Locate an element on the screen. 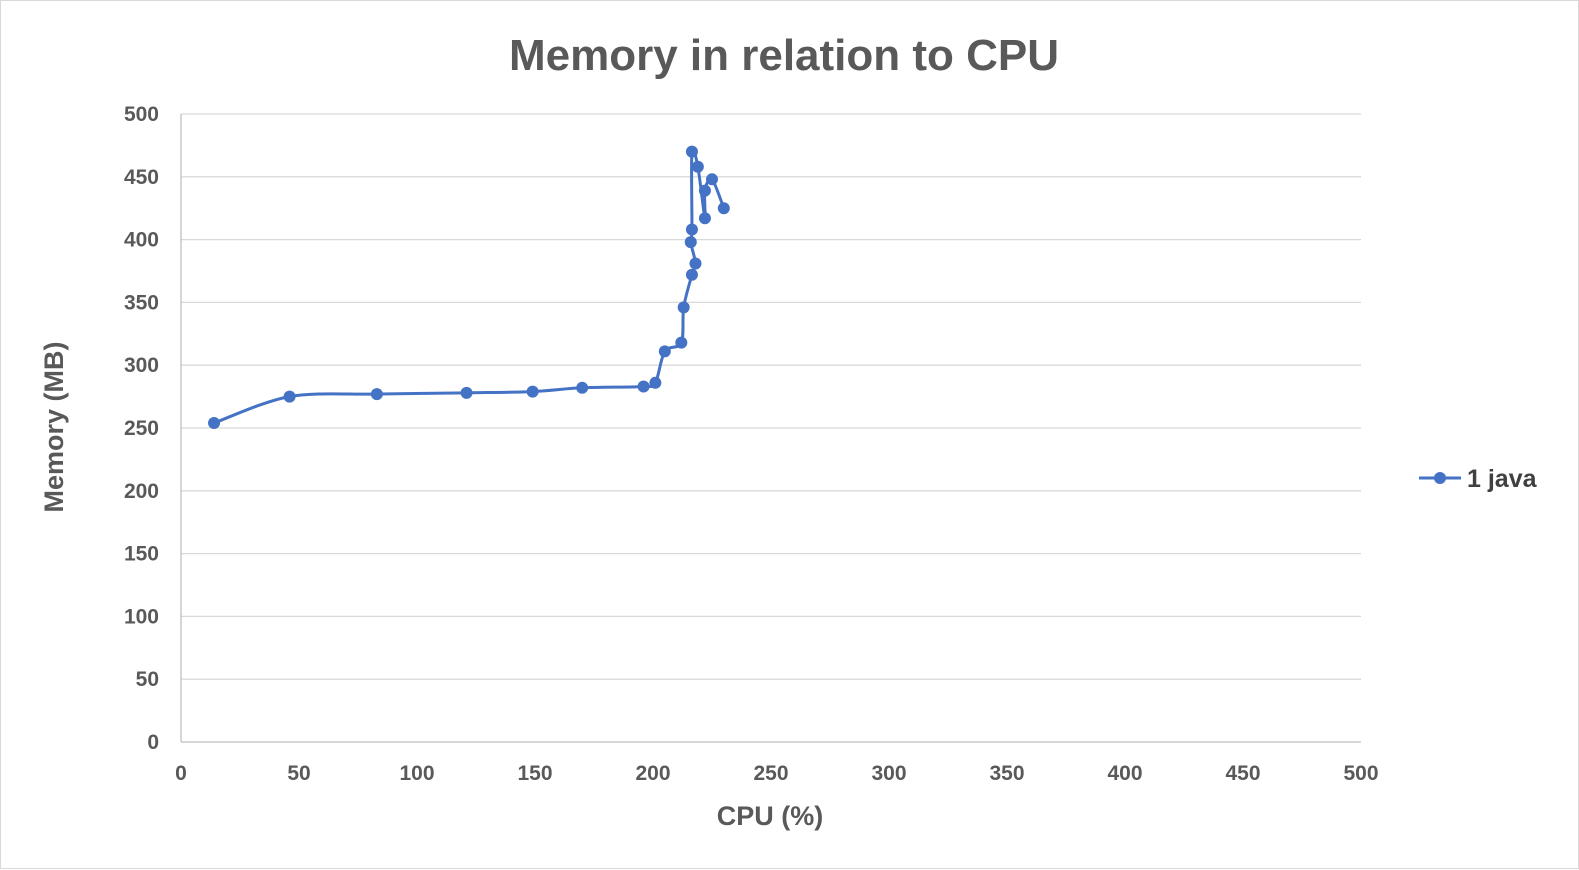 The image size is (1579, 870). x-tick-label: 400 is located at coordinates (1124, 773).